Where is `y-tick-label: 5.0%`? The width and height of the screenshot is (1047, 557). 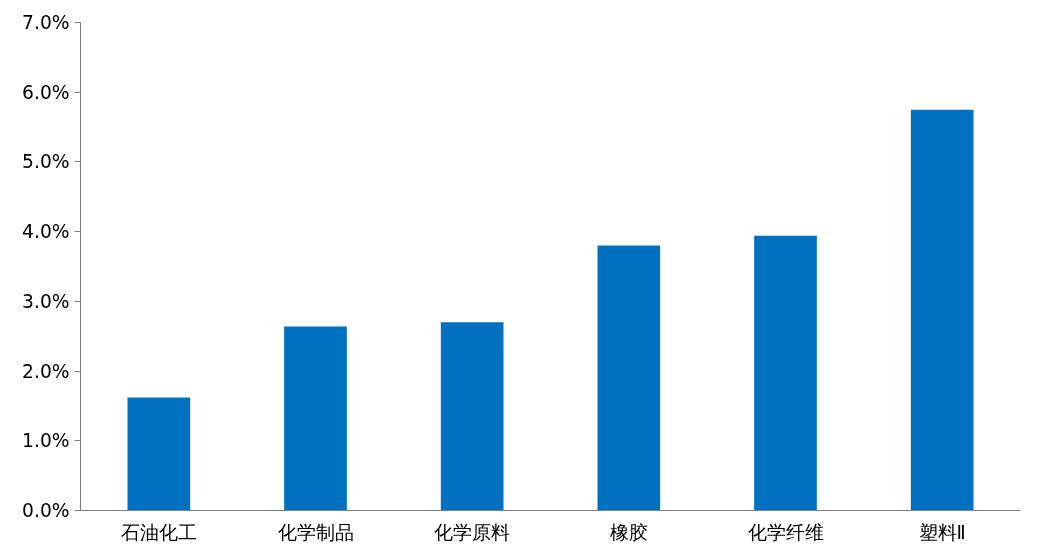
y-tick-label: 5.0% is located at coordinates (46, 162).